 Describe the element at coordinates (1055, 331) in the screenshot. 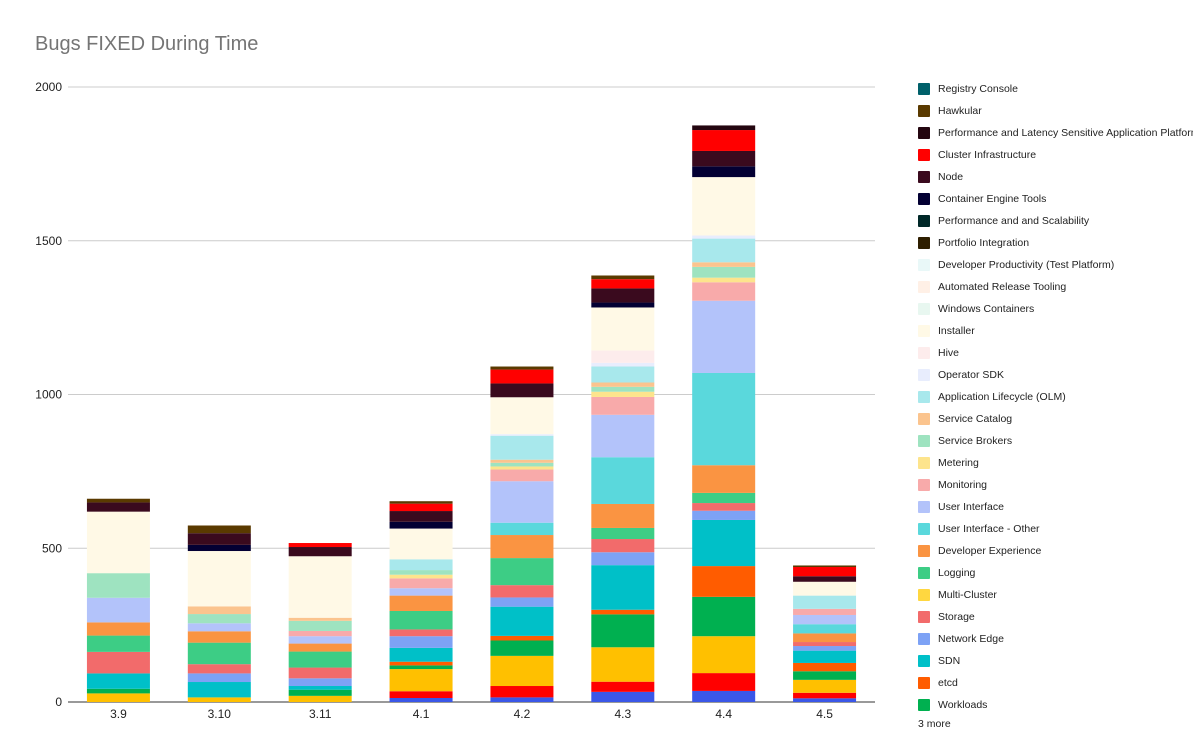

I see `legend-item: Installer` at that location.